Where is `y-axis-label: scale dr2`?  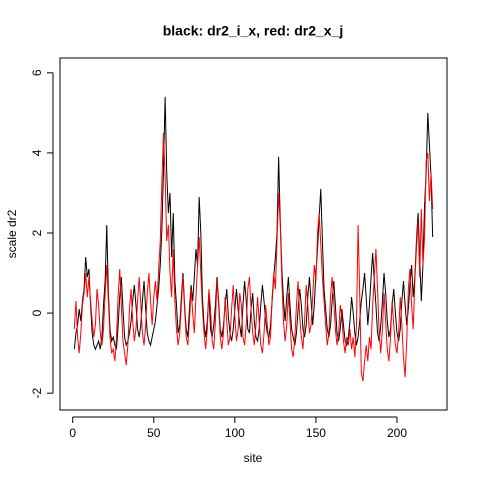 y-axis-label: scale dr2 is located at coordinates (12, 233).